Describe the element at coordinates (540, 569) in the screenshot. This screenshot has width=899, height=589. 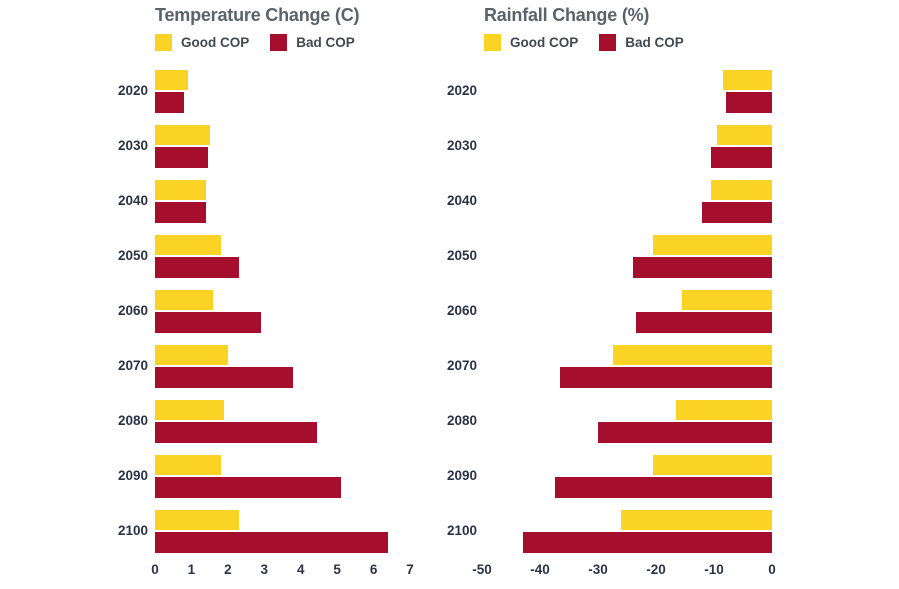
I see `x-axis-tick-label: -40` at that location.